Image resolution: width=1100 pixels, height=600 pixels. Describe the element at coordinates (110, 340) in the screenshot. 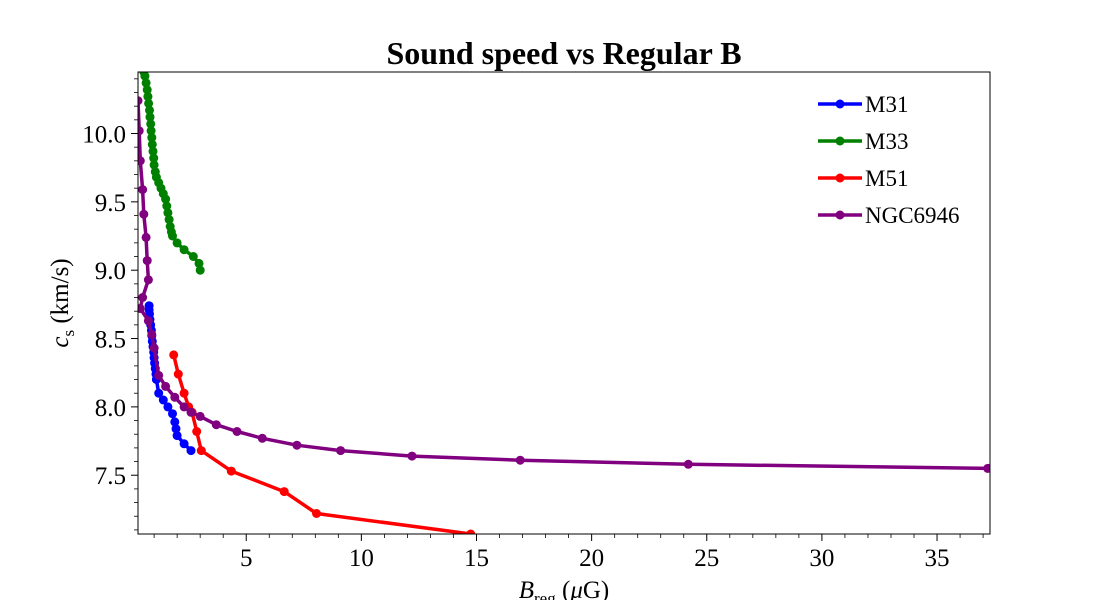

I see `y-tick-label: 8.5` at that location.